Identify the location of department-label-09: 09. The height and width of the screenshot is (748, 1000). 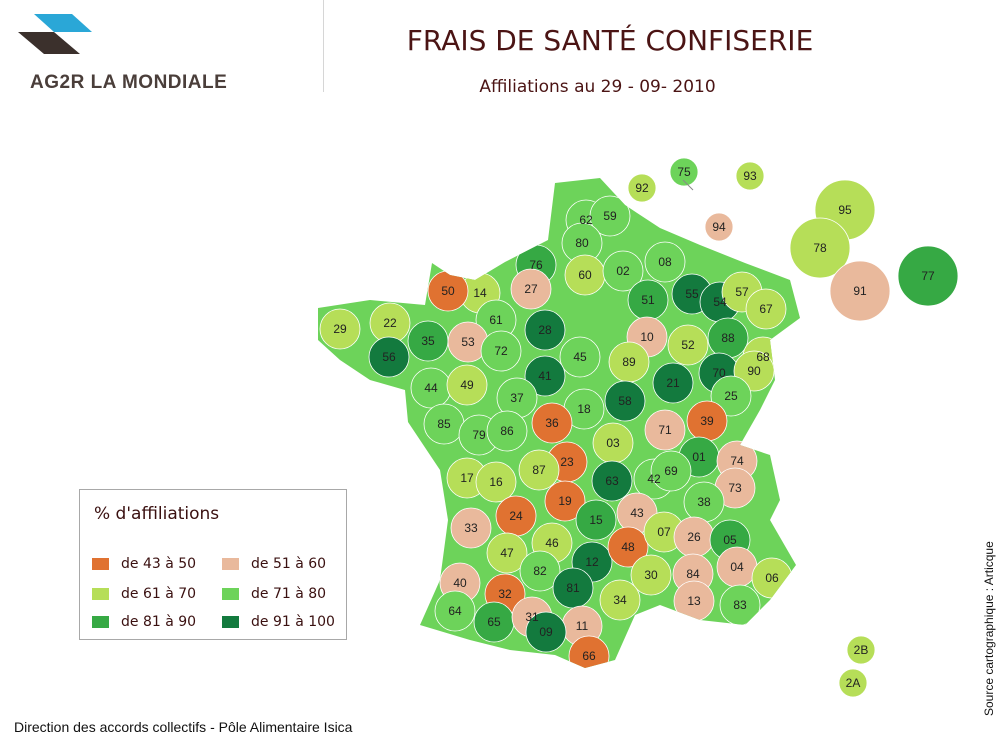
(546, 632).